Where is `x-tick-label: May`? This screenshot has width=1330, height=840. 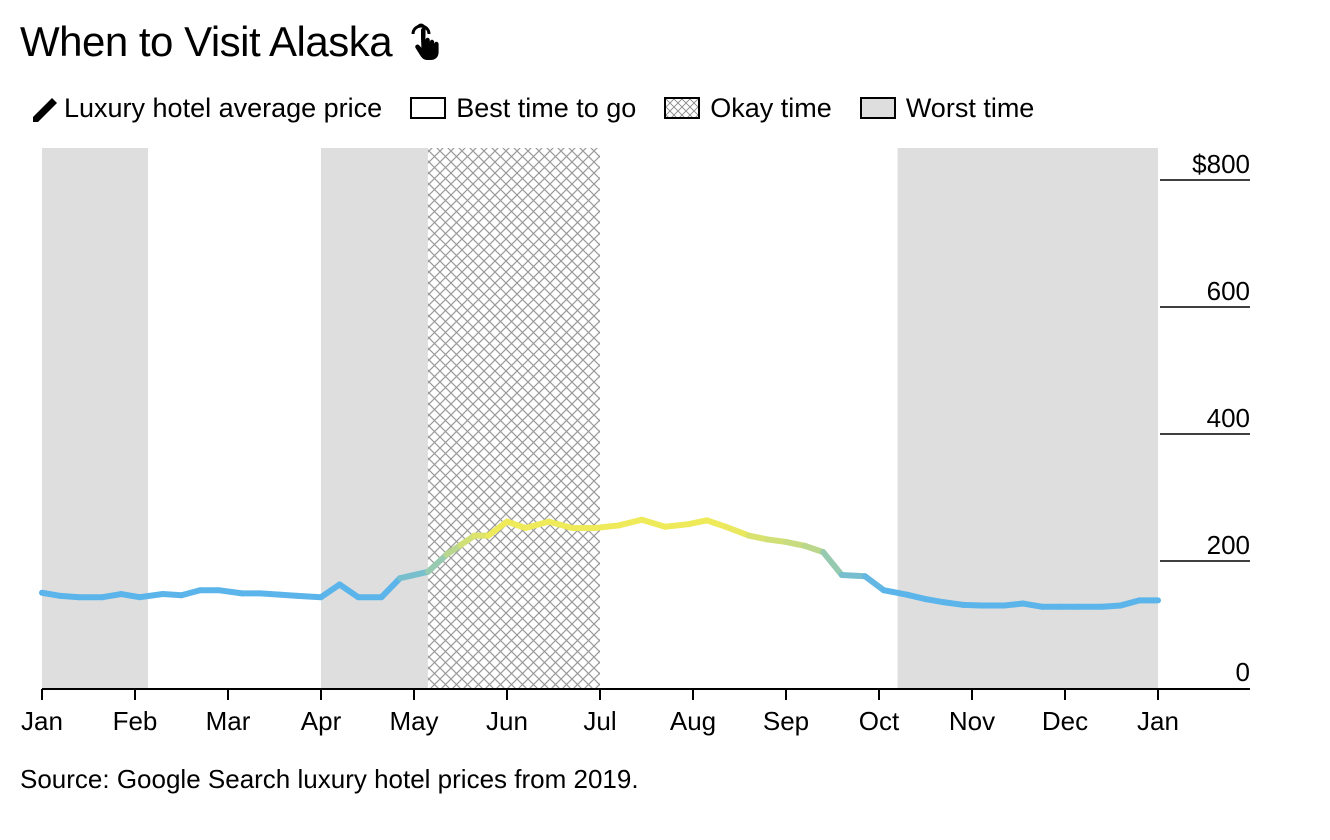 x-tick-label: May is located at coordinates (413, 721).